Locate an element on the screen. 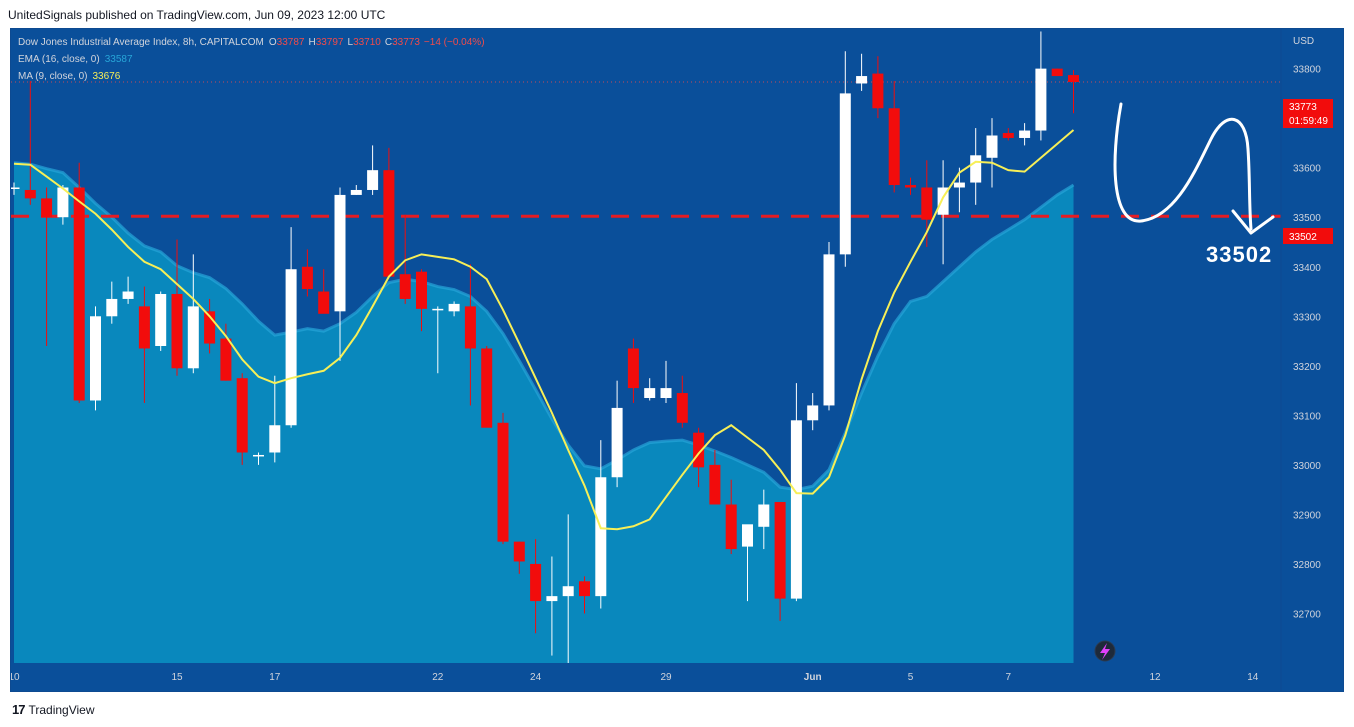 This screenshot has height=727, width=1354. last-price-badge is located at coordinates (1308, 113).